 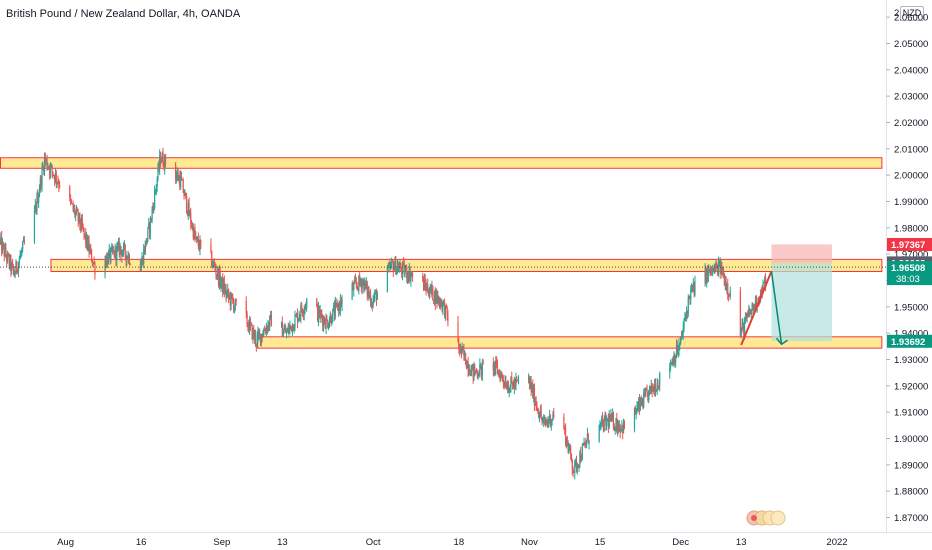 I want to click on x-tick-label: Nov, so click(x=529, y=542).